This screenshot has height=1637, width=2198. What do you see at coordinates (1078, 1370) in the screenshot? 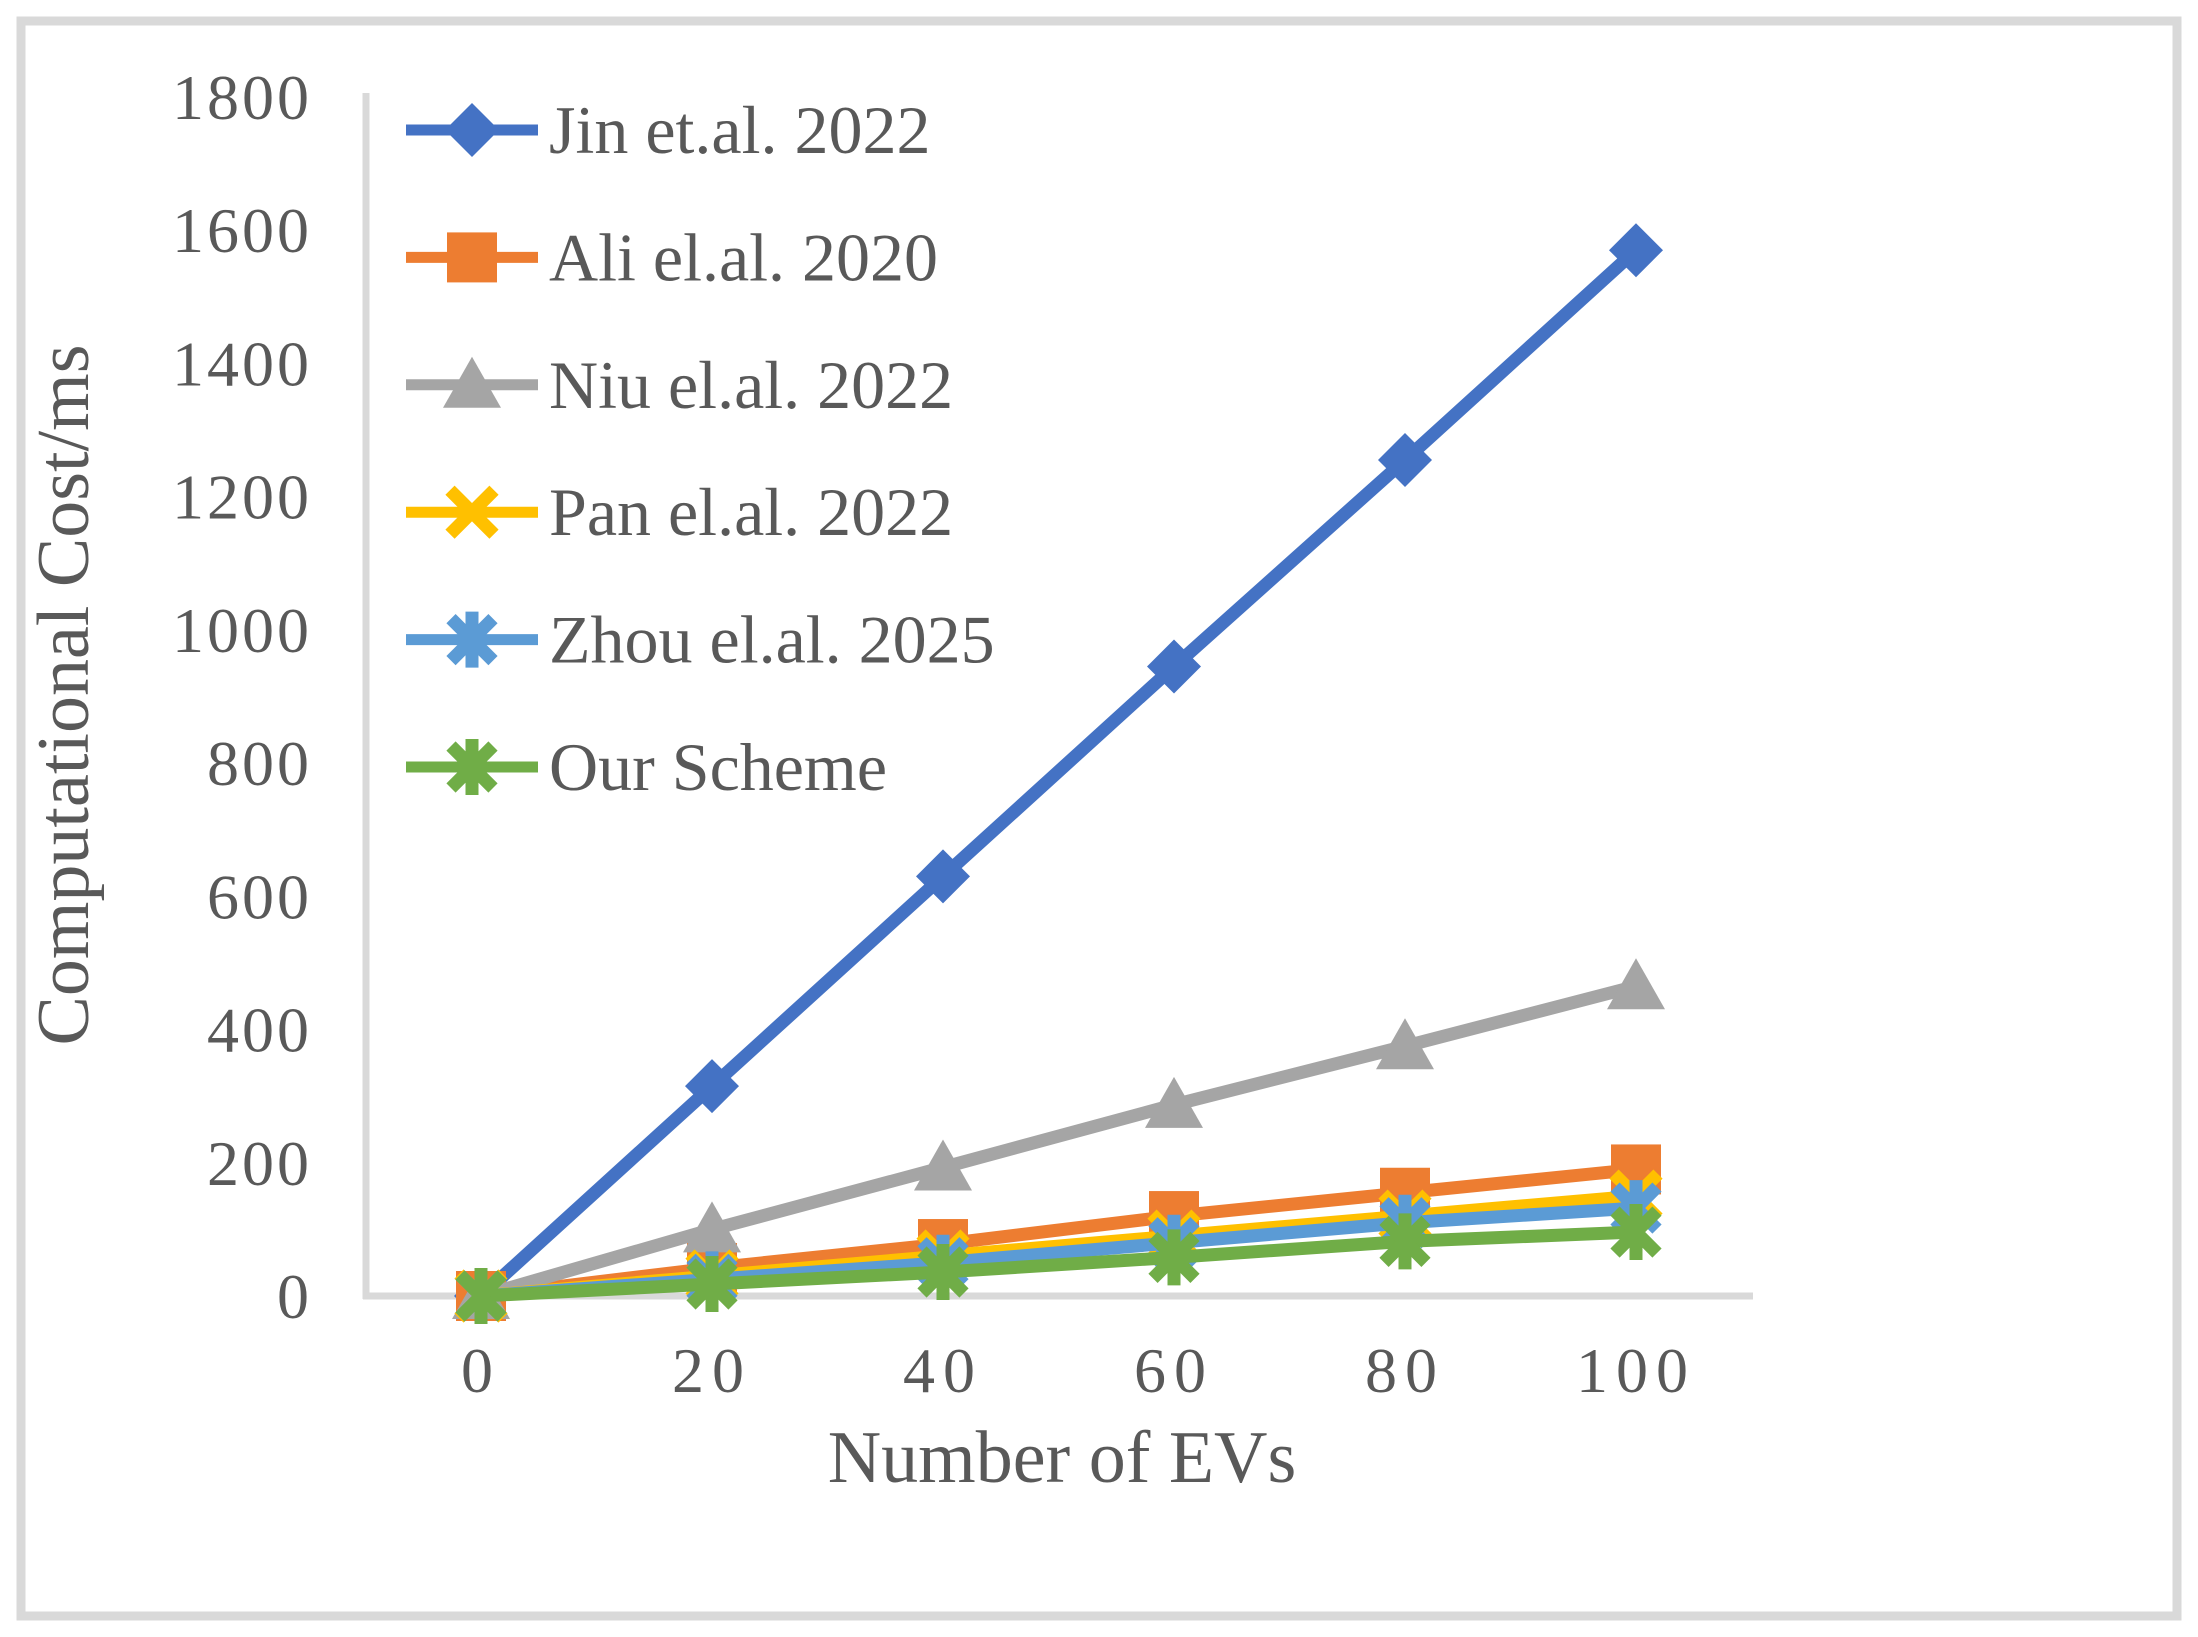
I see `x-axis-tick-labels: 0 20 40 60 80 100` at bounding box center [1078, 1370].